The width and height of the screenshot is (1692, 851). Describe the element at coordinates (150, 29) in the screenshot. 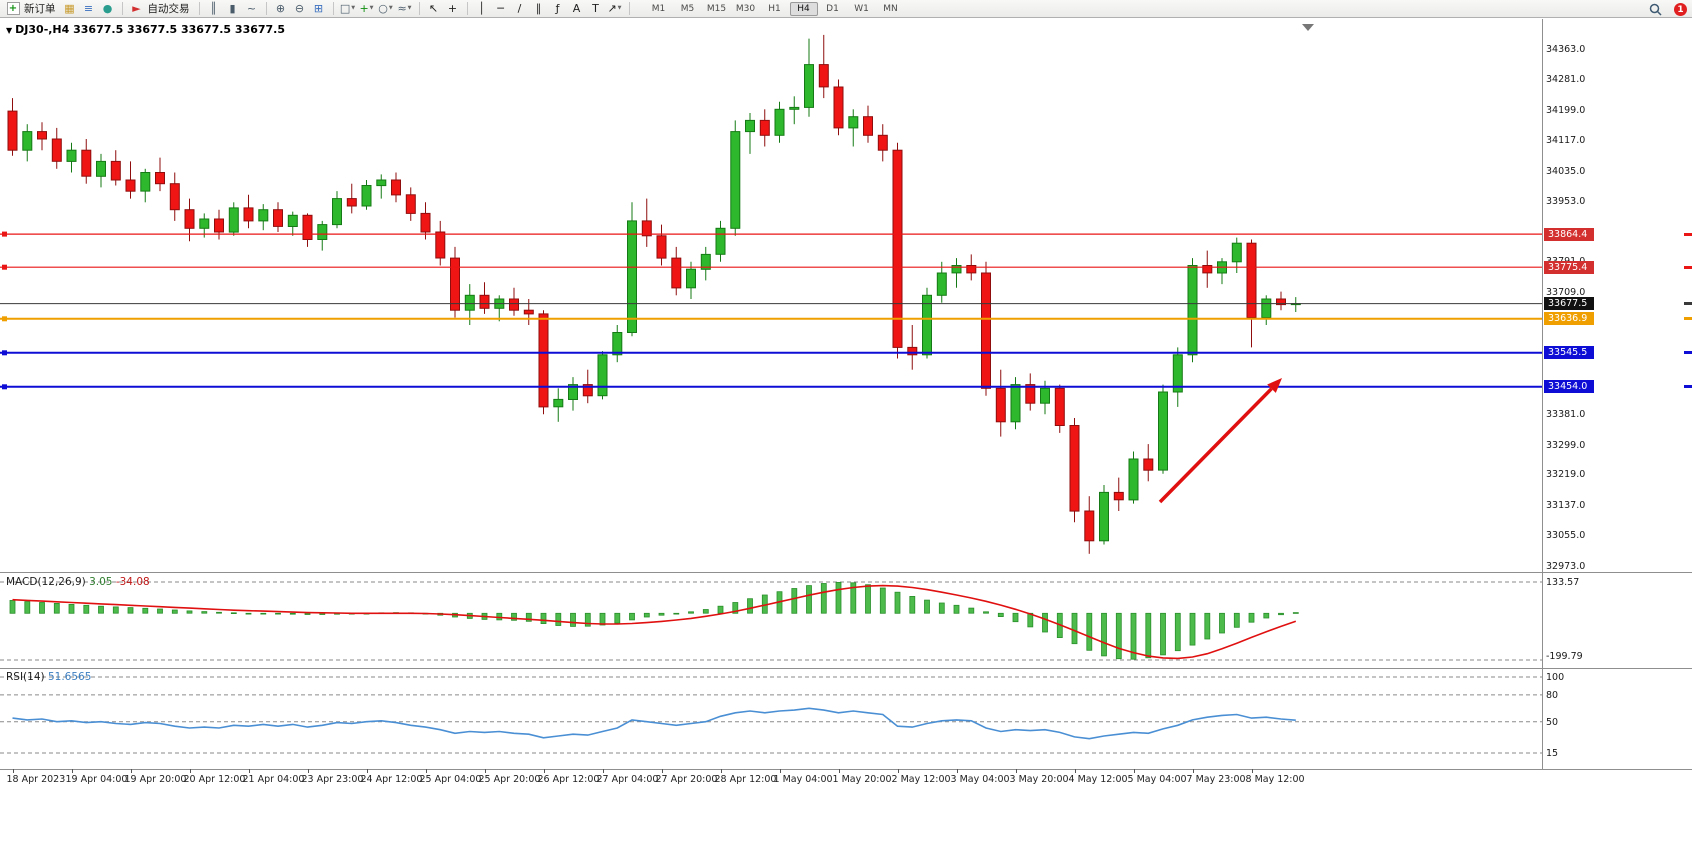

I see `chart-title-text: DJ30-,H4 33677.5 33677.5 33677.5 33677.5` at that location.